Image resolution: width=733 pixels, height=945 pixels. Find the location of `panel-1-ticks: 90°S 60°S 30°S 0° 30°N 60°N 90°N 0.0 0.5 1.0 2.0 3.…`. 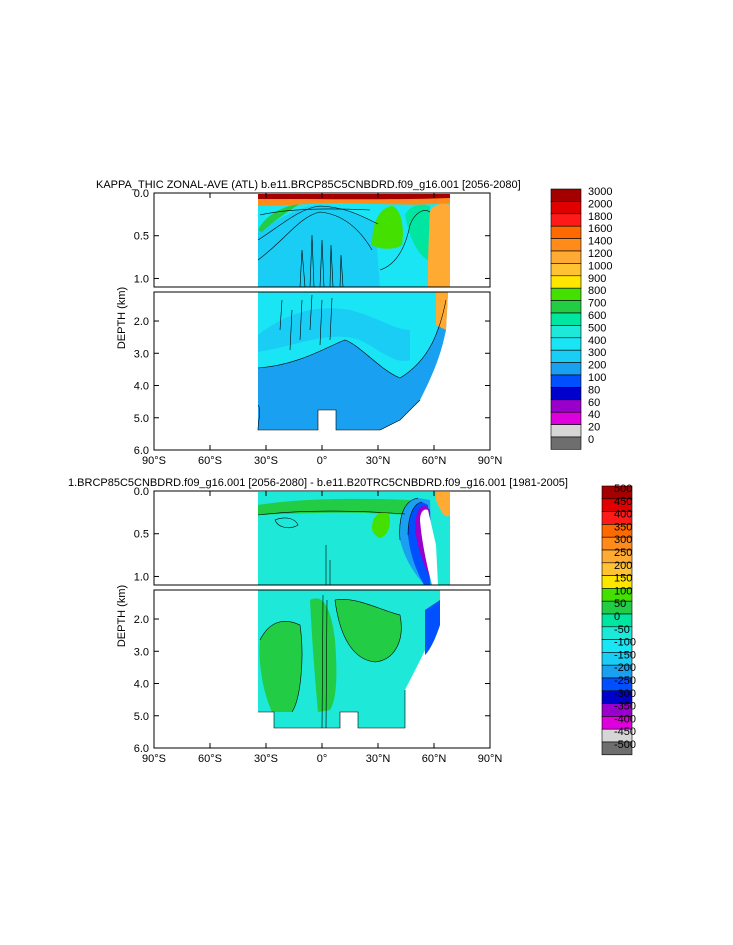

panel-1-ticks: 90°S 60°S 30°S 0° 30°N 60°N 90°N 0.0 0.5 1.0 2.0 3.… is located at coordinates (318, 327).